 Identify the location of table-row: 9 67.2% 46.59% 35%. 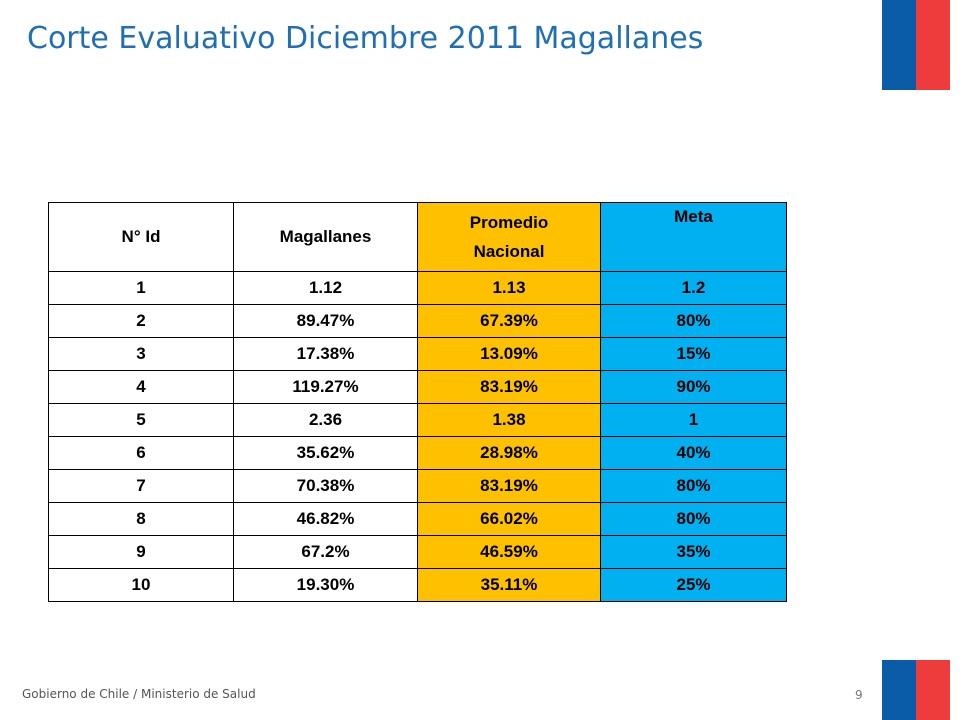
(417, 552).